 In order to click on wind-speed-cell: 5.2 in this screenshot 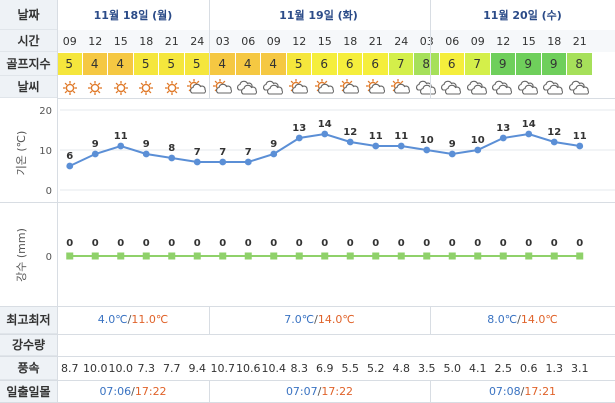, I will do `click(376, 368)`.